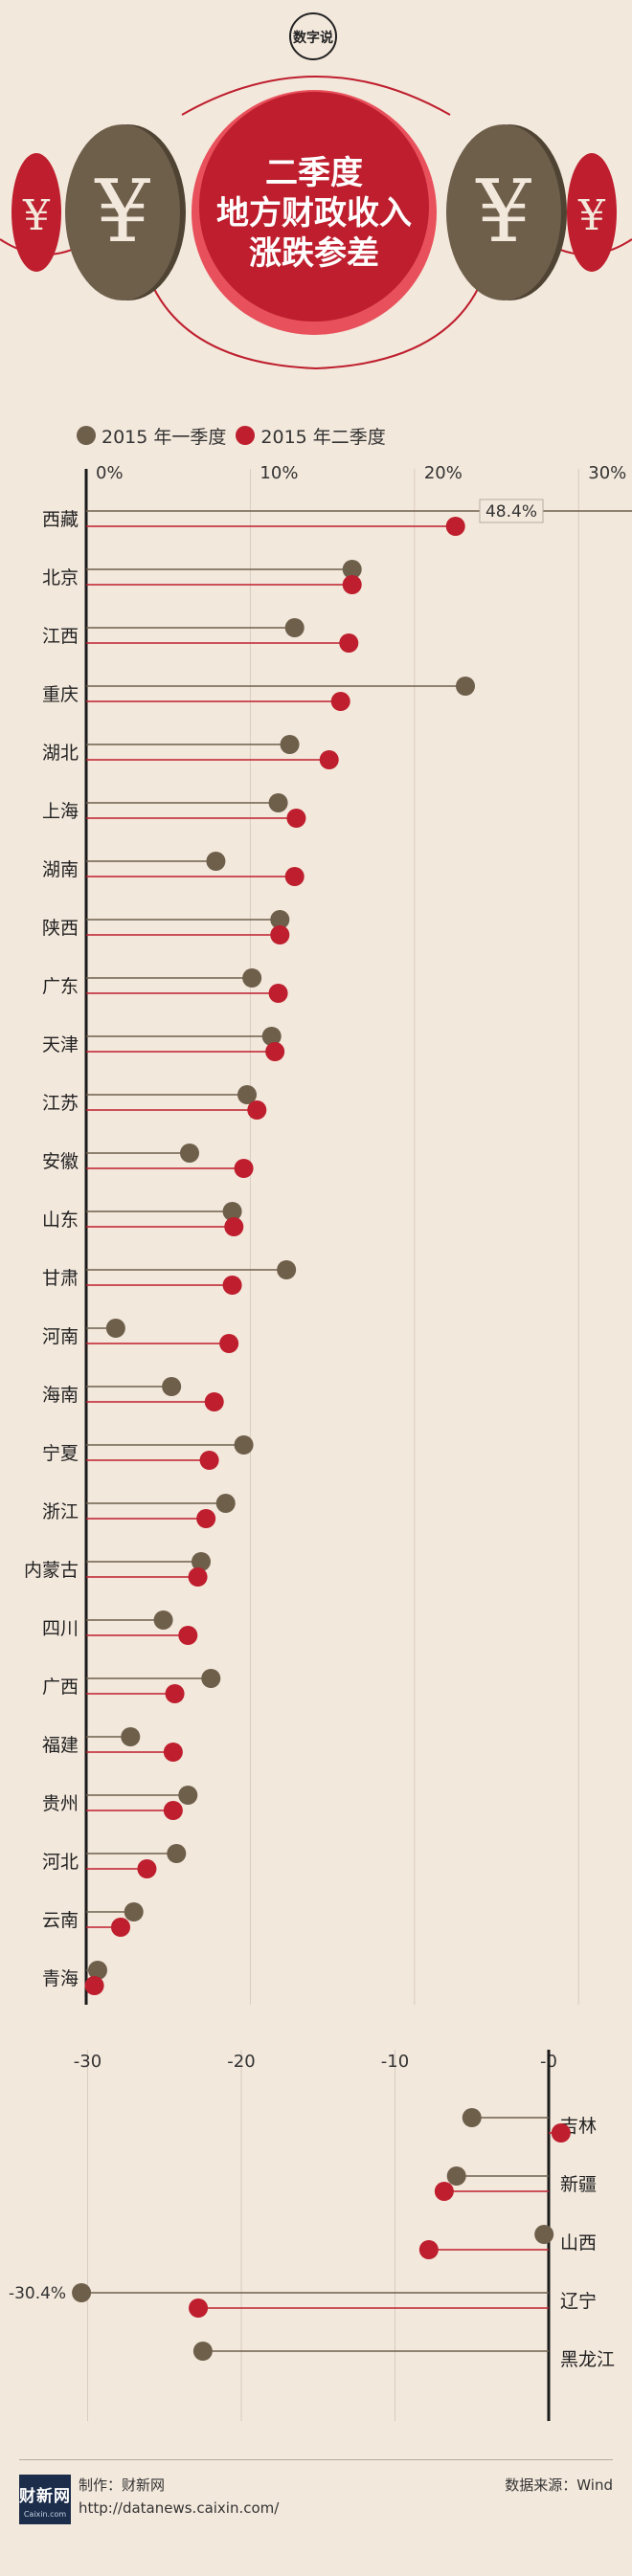 The width and height of the screenshot is (632, 2576). I want to click on category-label: 甘肃, so click(60, 1278).